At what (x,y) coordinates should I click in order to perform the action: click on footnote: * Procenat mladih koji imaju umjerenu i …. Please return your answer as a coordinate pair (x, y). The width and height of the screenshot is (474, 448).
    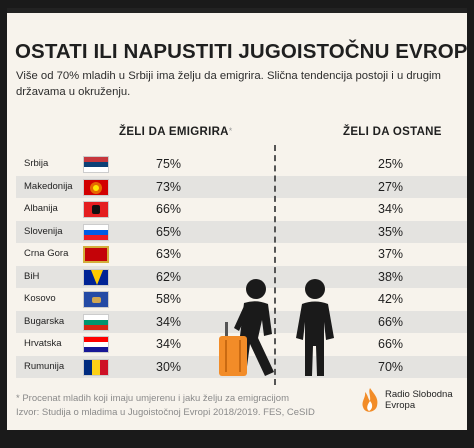
    Looking at the image, I should click on (152, 398).